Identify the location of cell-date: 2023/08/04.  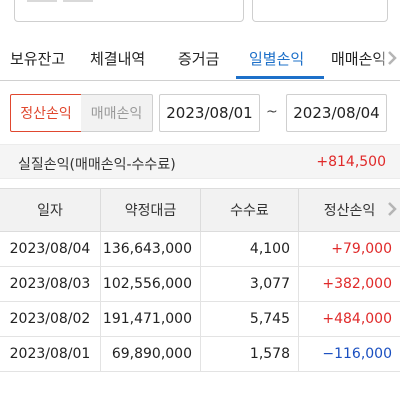
(50, 249).